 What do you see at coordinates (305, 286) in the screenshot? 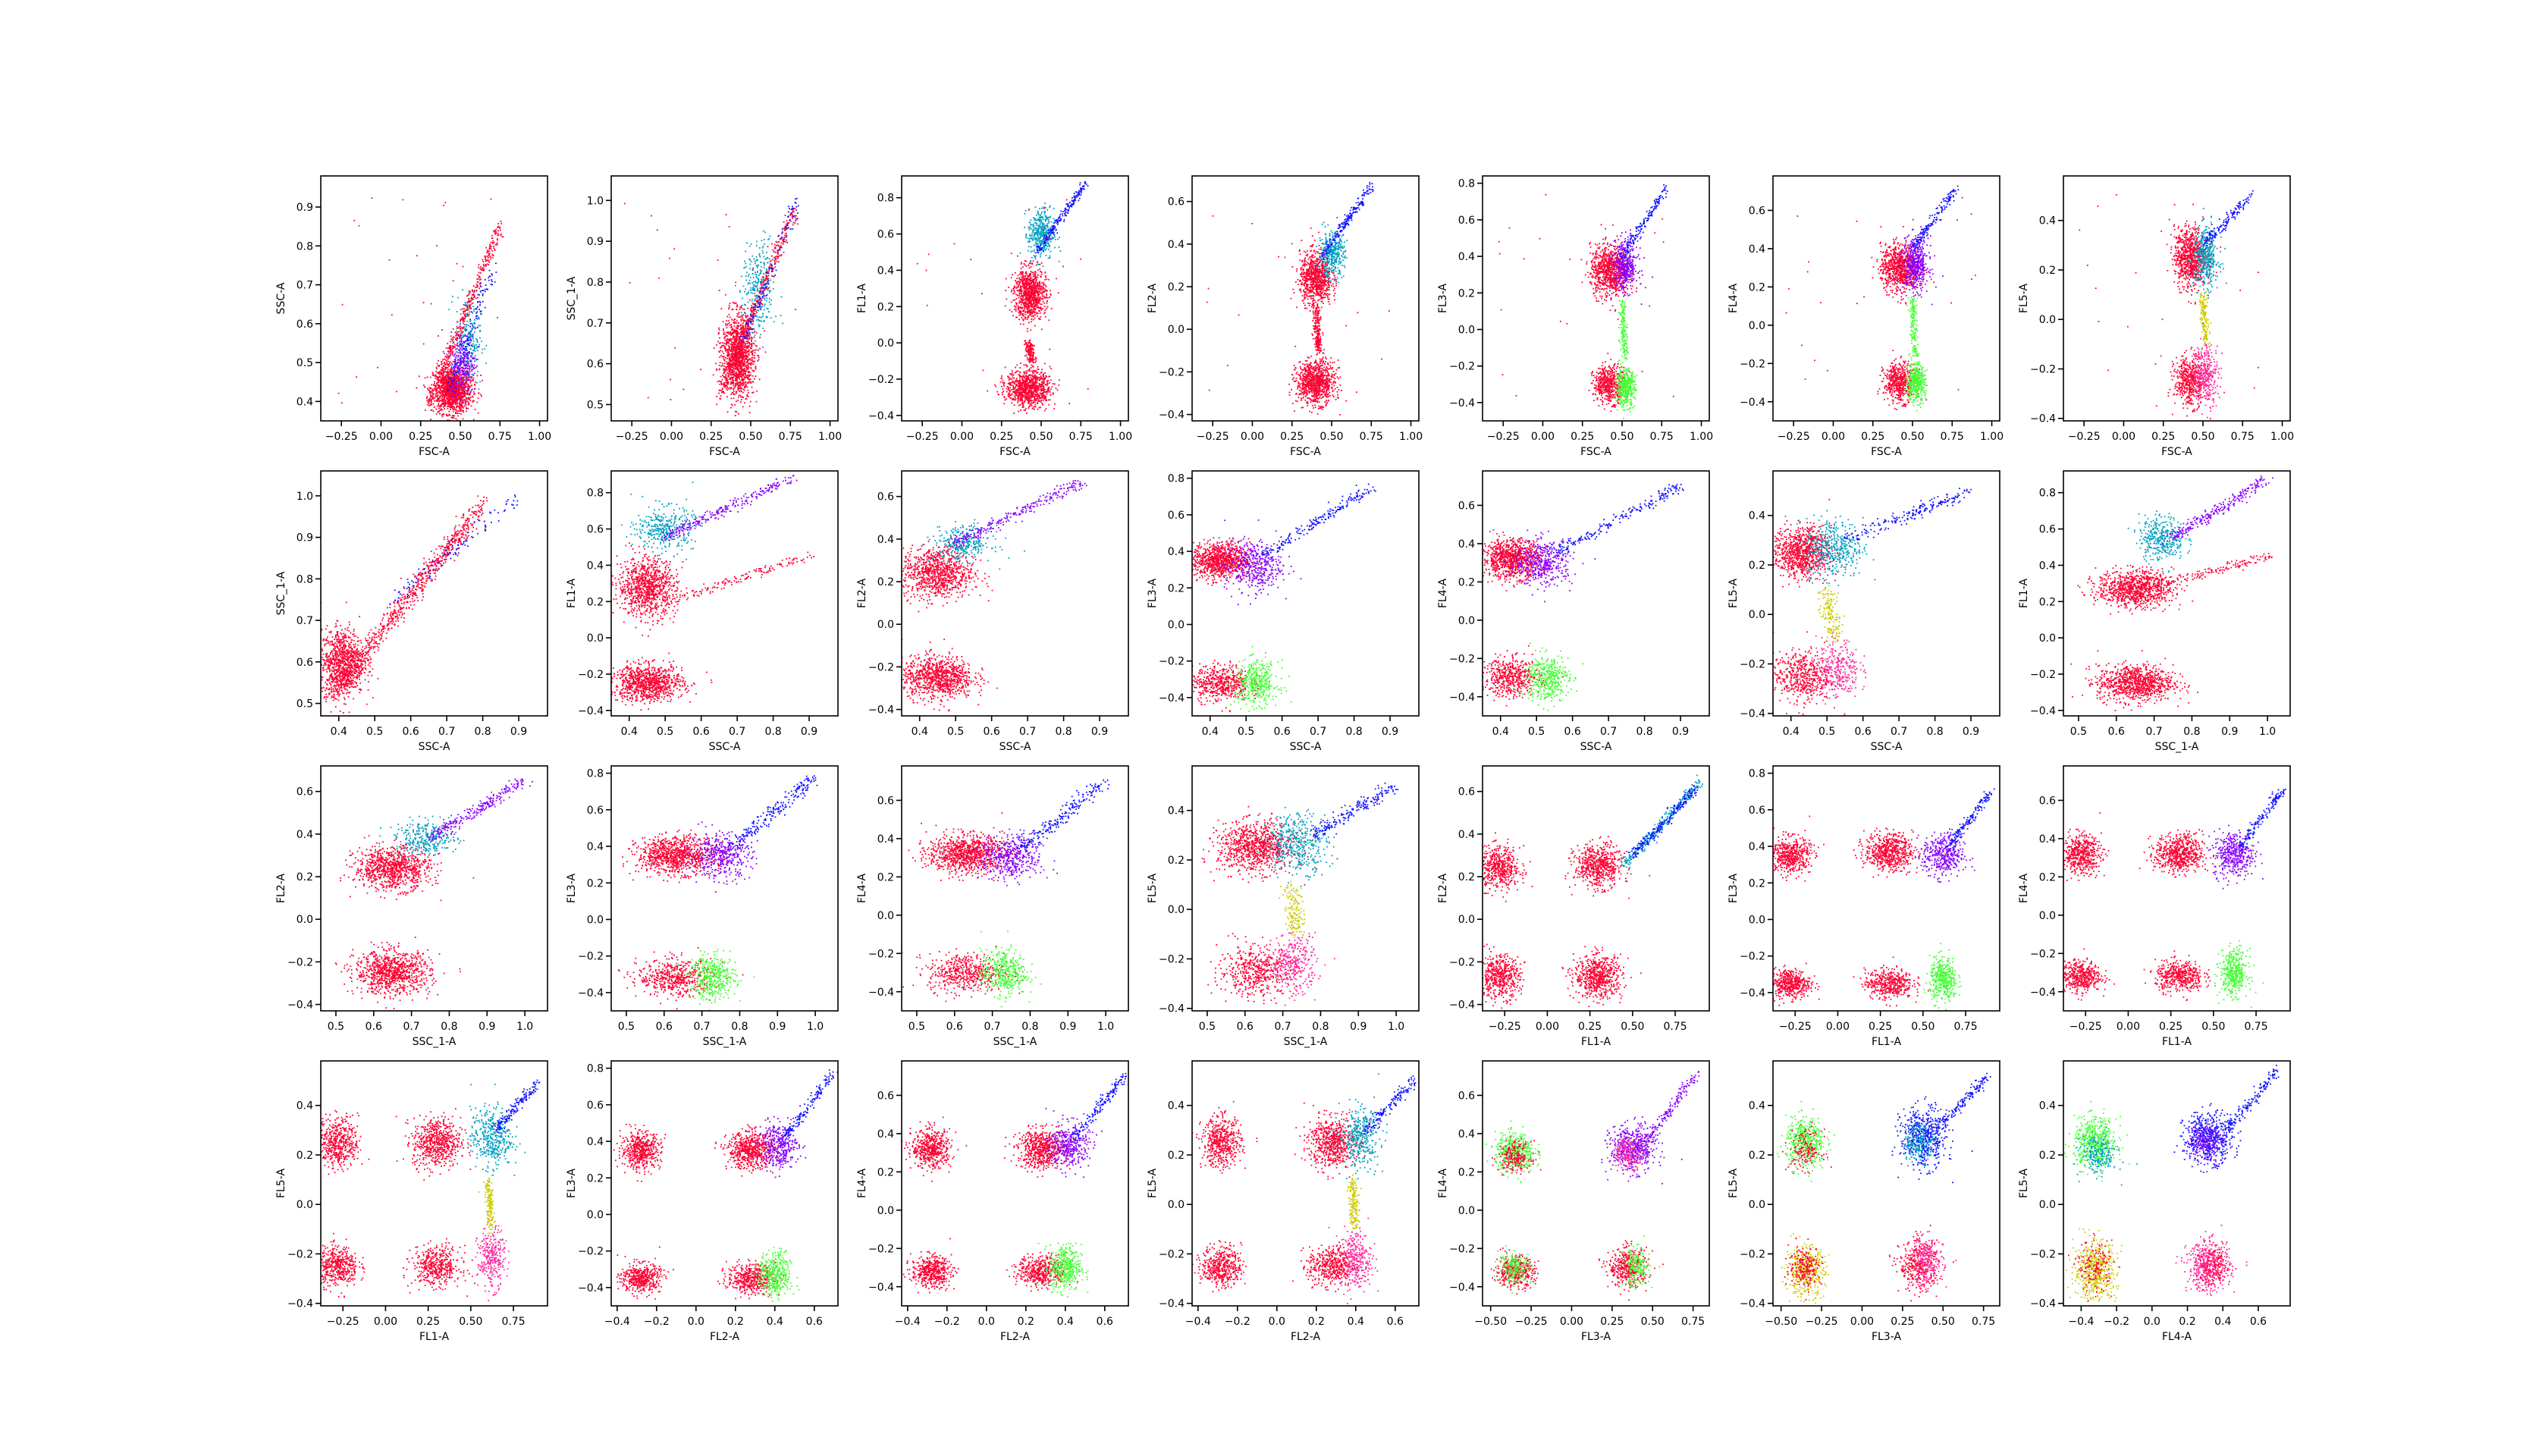
I see `y-tick-label: 0.7` at bounding box center [305, 286].